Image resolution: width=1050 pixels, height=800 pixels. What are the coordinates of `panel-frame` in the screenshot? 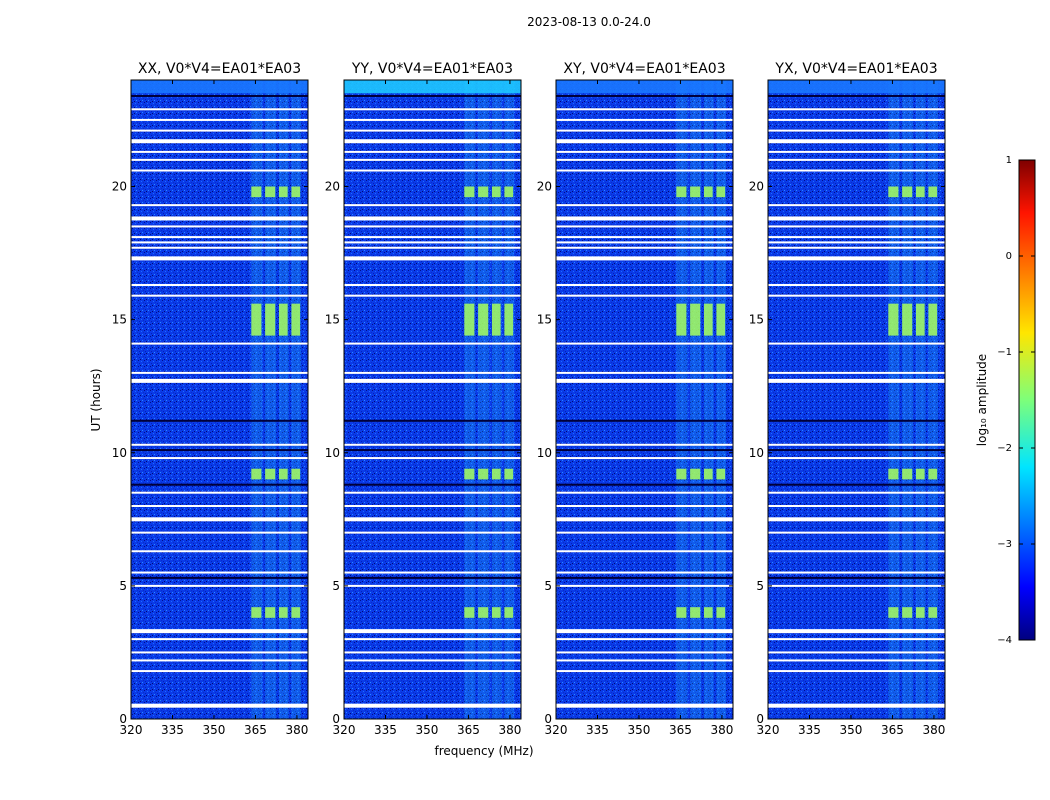 It's located at (856, 399).